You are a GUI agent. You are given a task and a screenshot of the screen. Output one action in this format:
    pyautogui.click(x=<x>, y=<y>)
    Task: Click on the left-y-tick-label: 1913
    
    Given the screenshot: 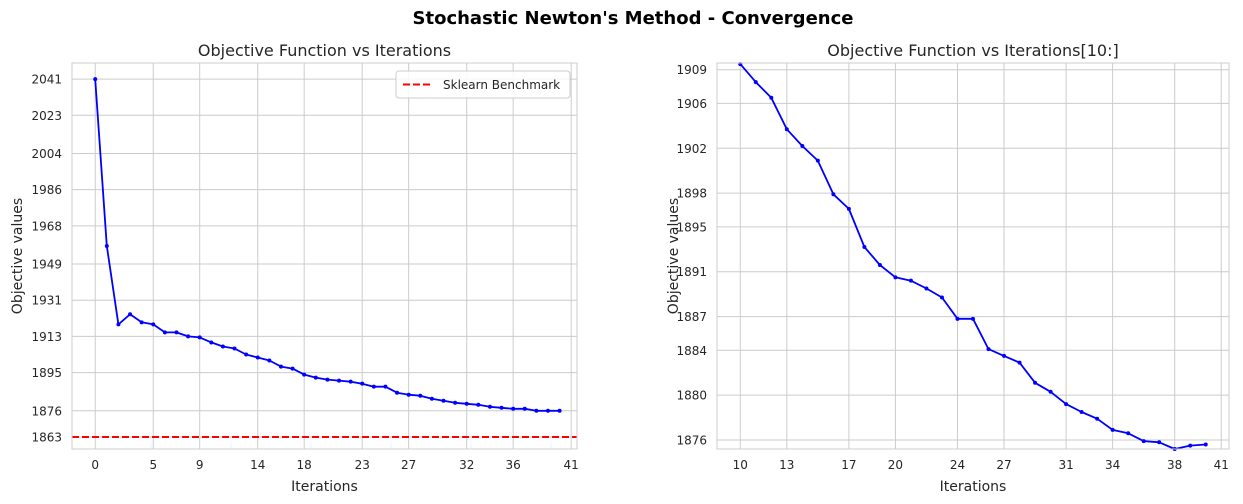 What is the action you would take?
    pyautogui.click(x=46, y=337)
    